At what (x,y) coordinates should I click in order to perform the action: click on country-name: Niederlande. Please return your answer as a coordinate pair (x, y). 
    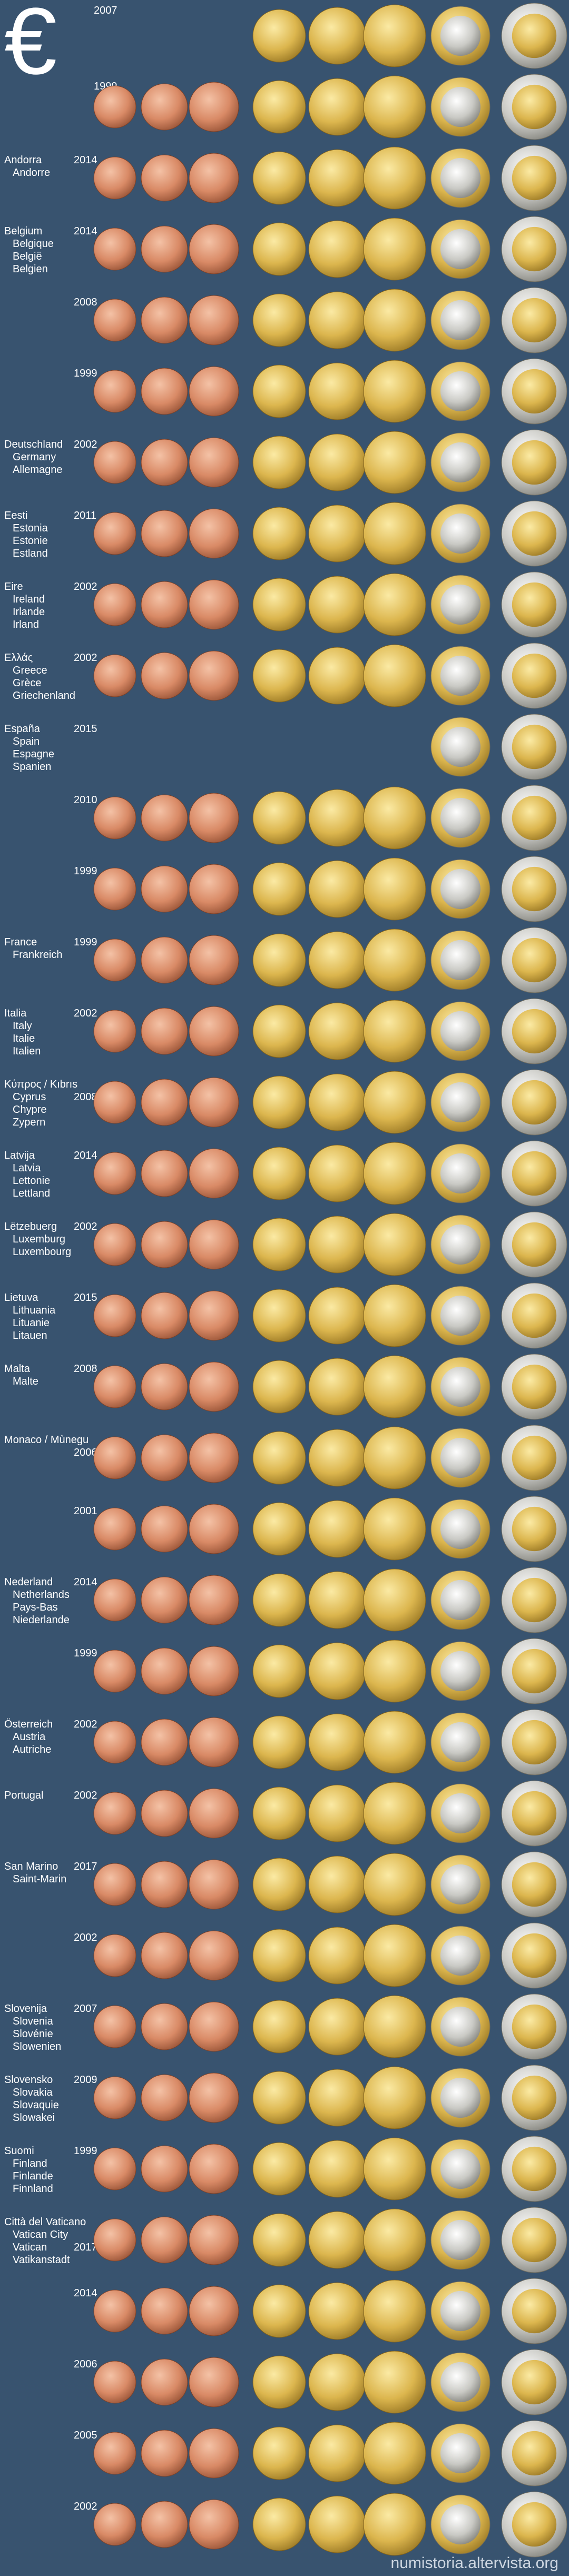
    Looking at the image, I should click on (42, 1620).